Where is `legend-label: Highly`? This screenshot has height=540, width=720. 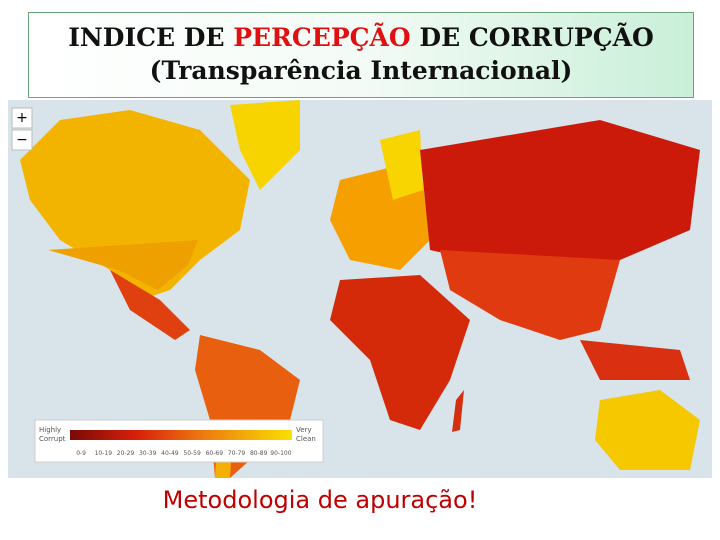
legend-label: Highly is located at coordinates (50, 430).